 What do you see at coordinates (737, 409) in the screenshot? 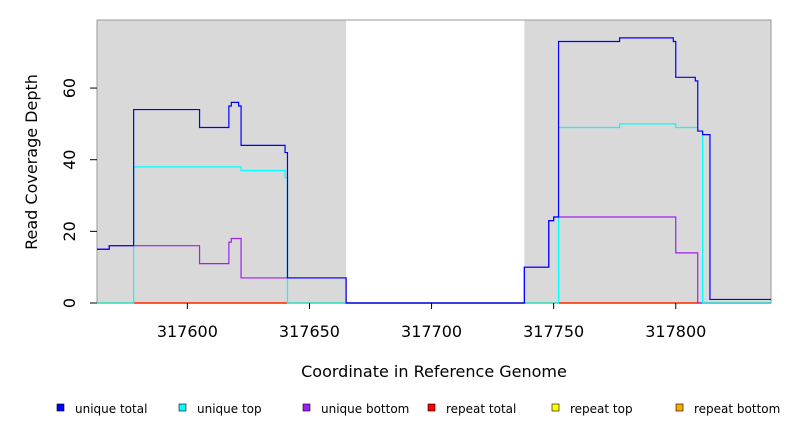
I see `legend-label: repeat bottom` at bounding box center [737, 409].